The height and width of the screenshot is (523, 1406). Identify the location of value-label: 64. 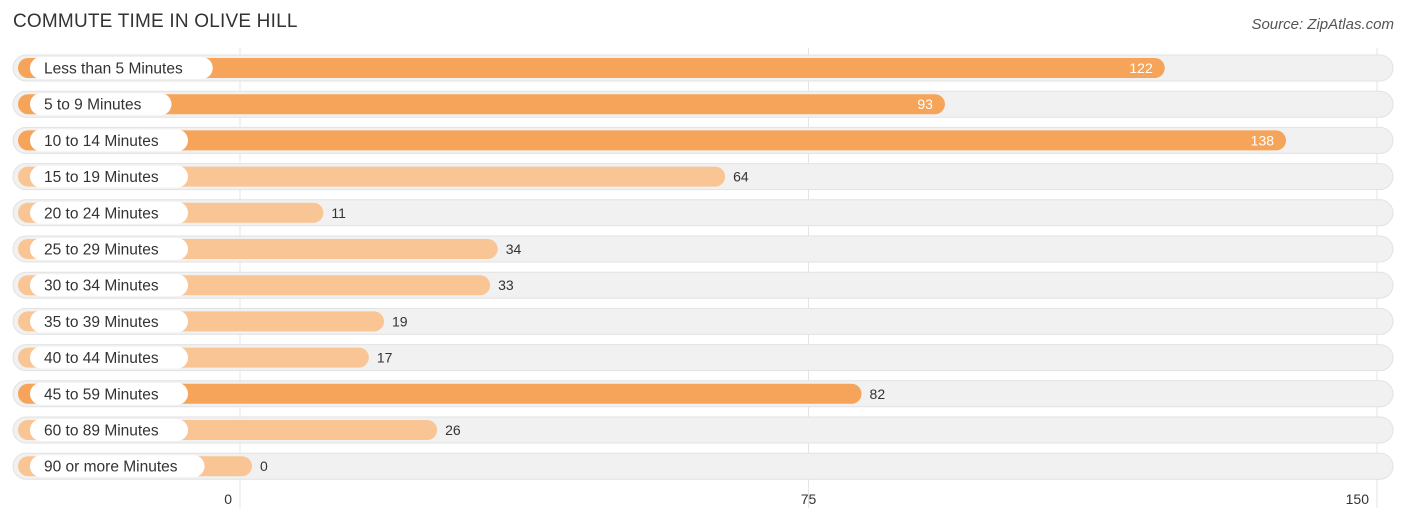
(741, 177).